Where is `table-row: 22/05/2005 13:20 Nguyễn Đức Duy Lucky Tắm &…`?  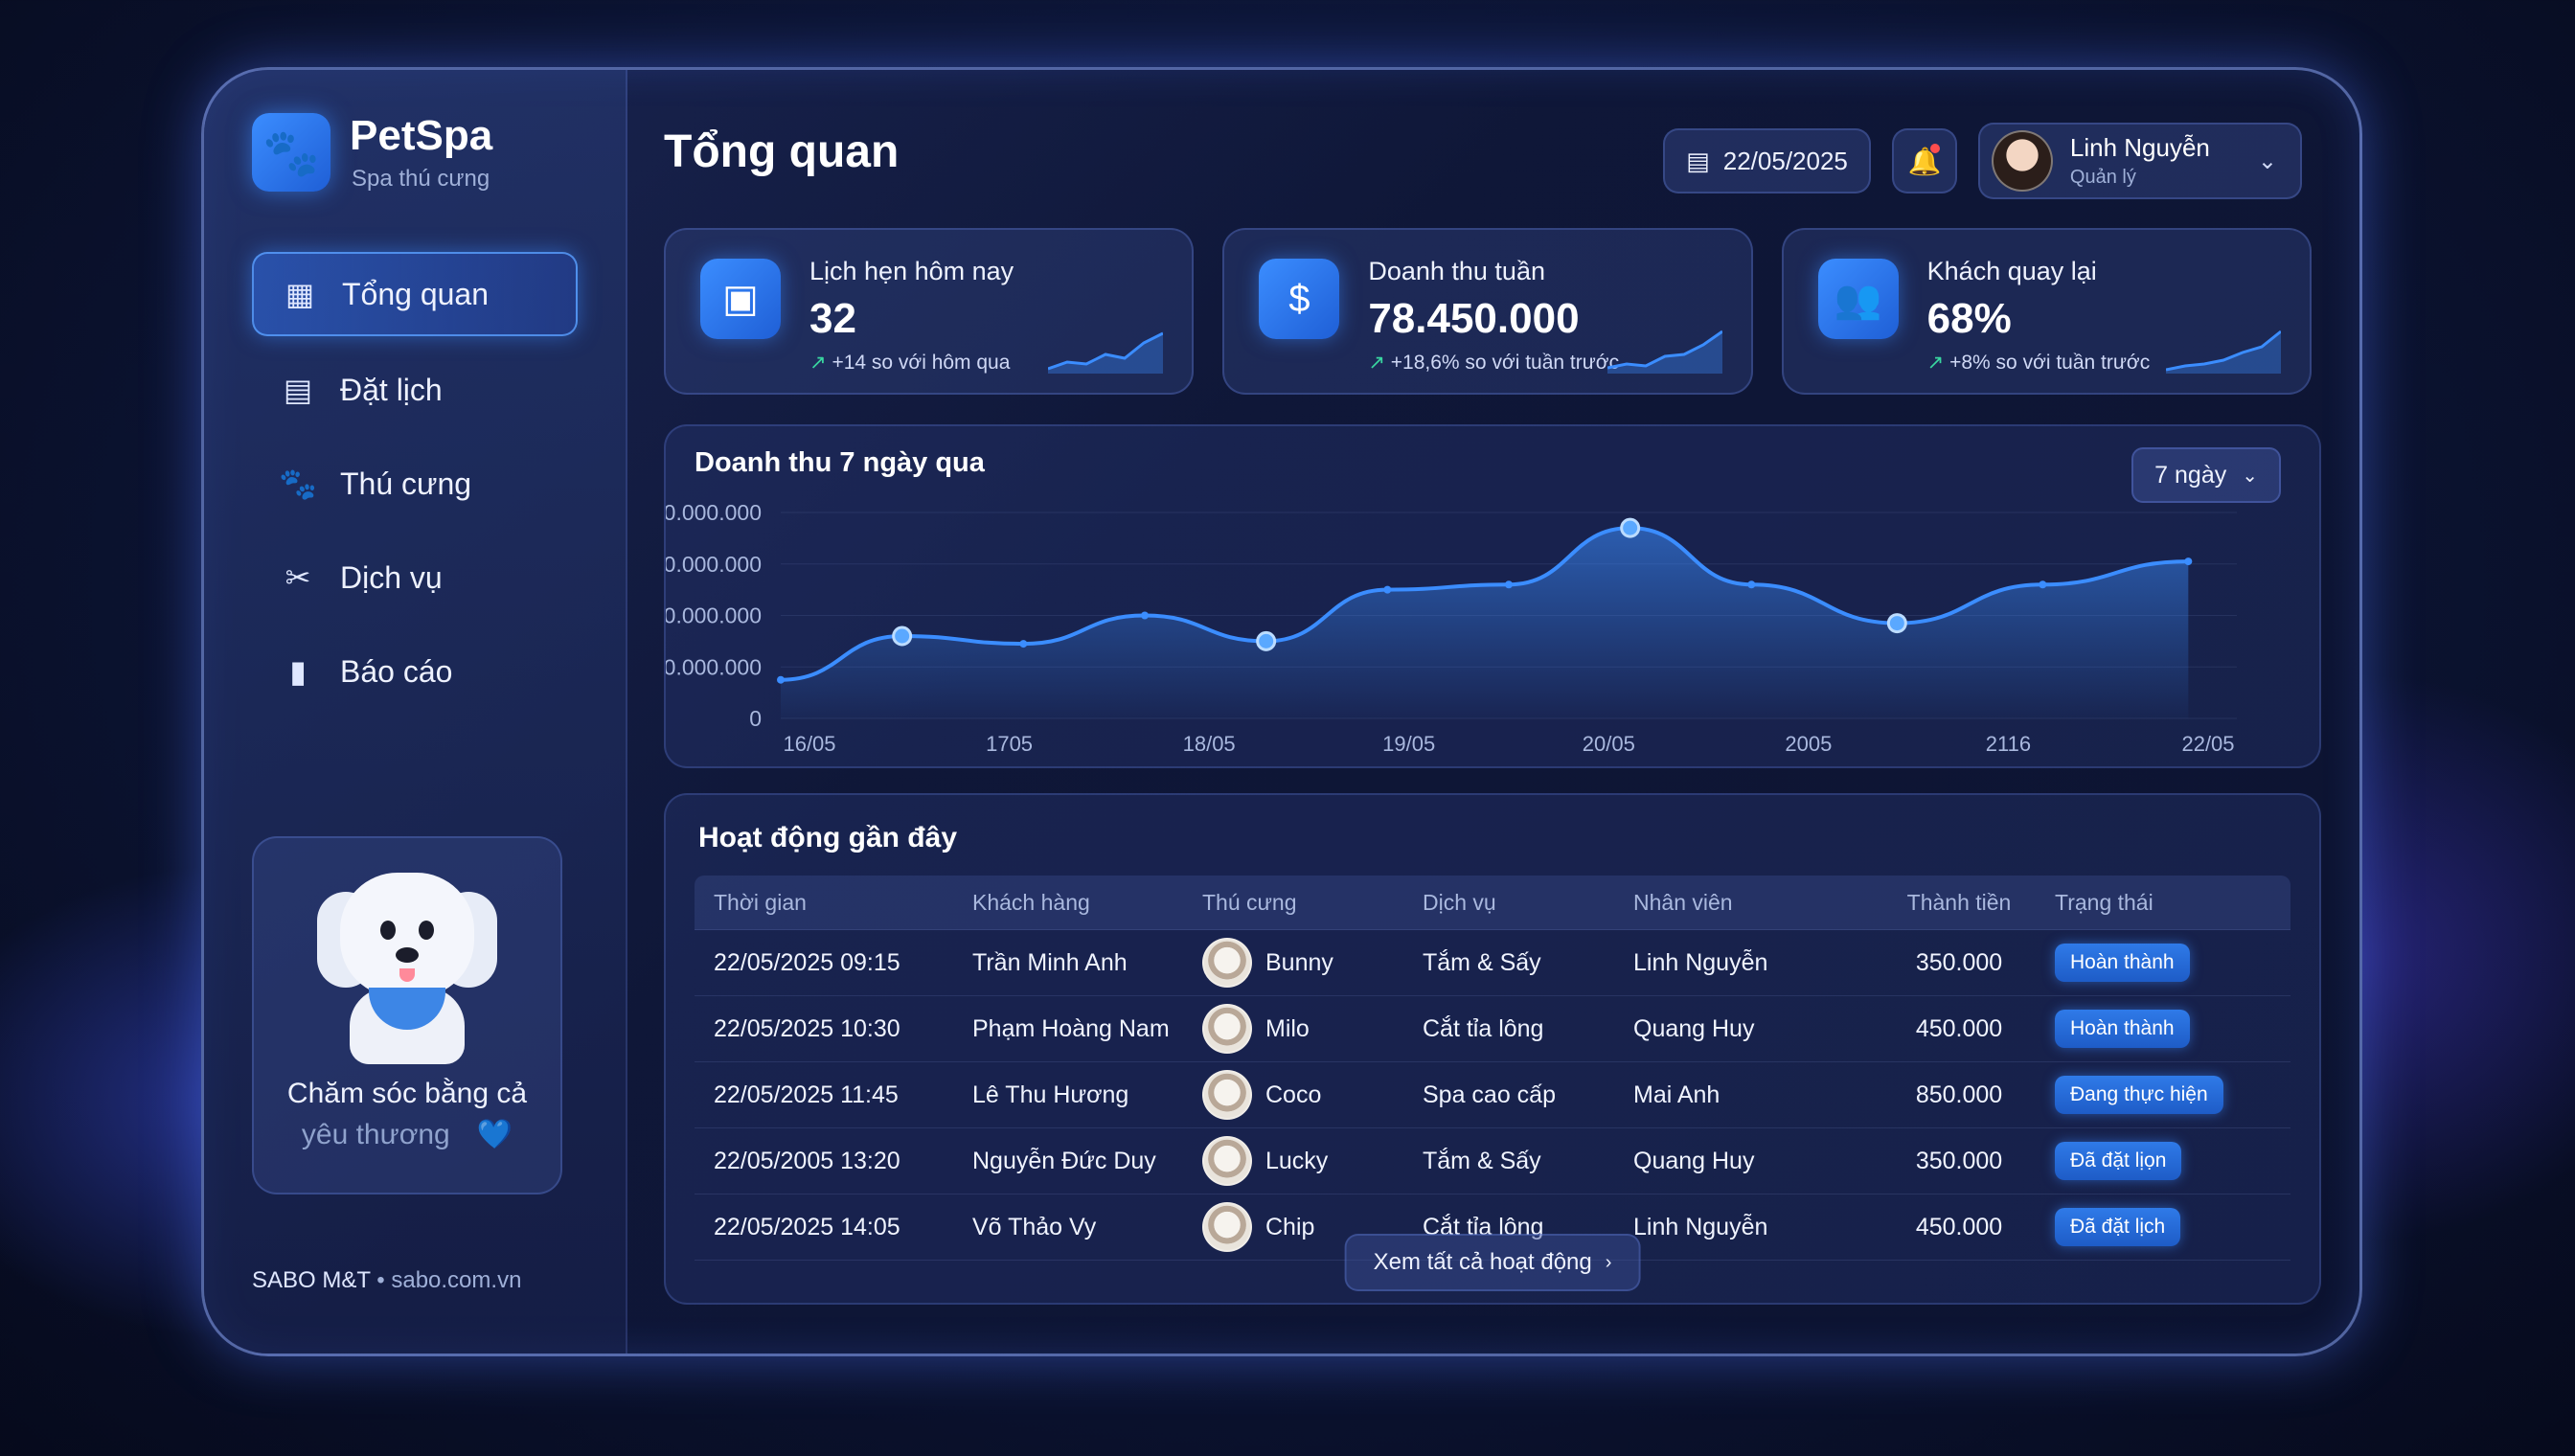 table-row: 22/05/2005 13:20 Nguyễn Đức Duy Lucky Tắm &… is located at coordinates (1492, 1161).